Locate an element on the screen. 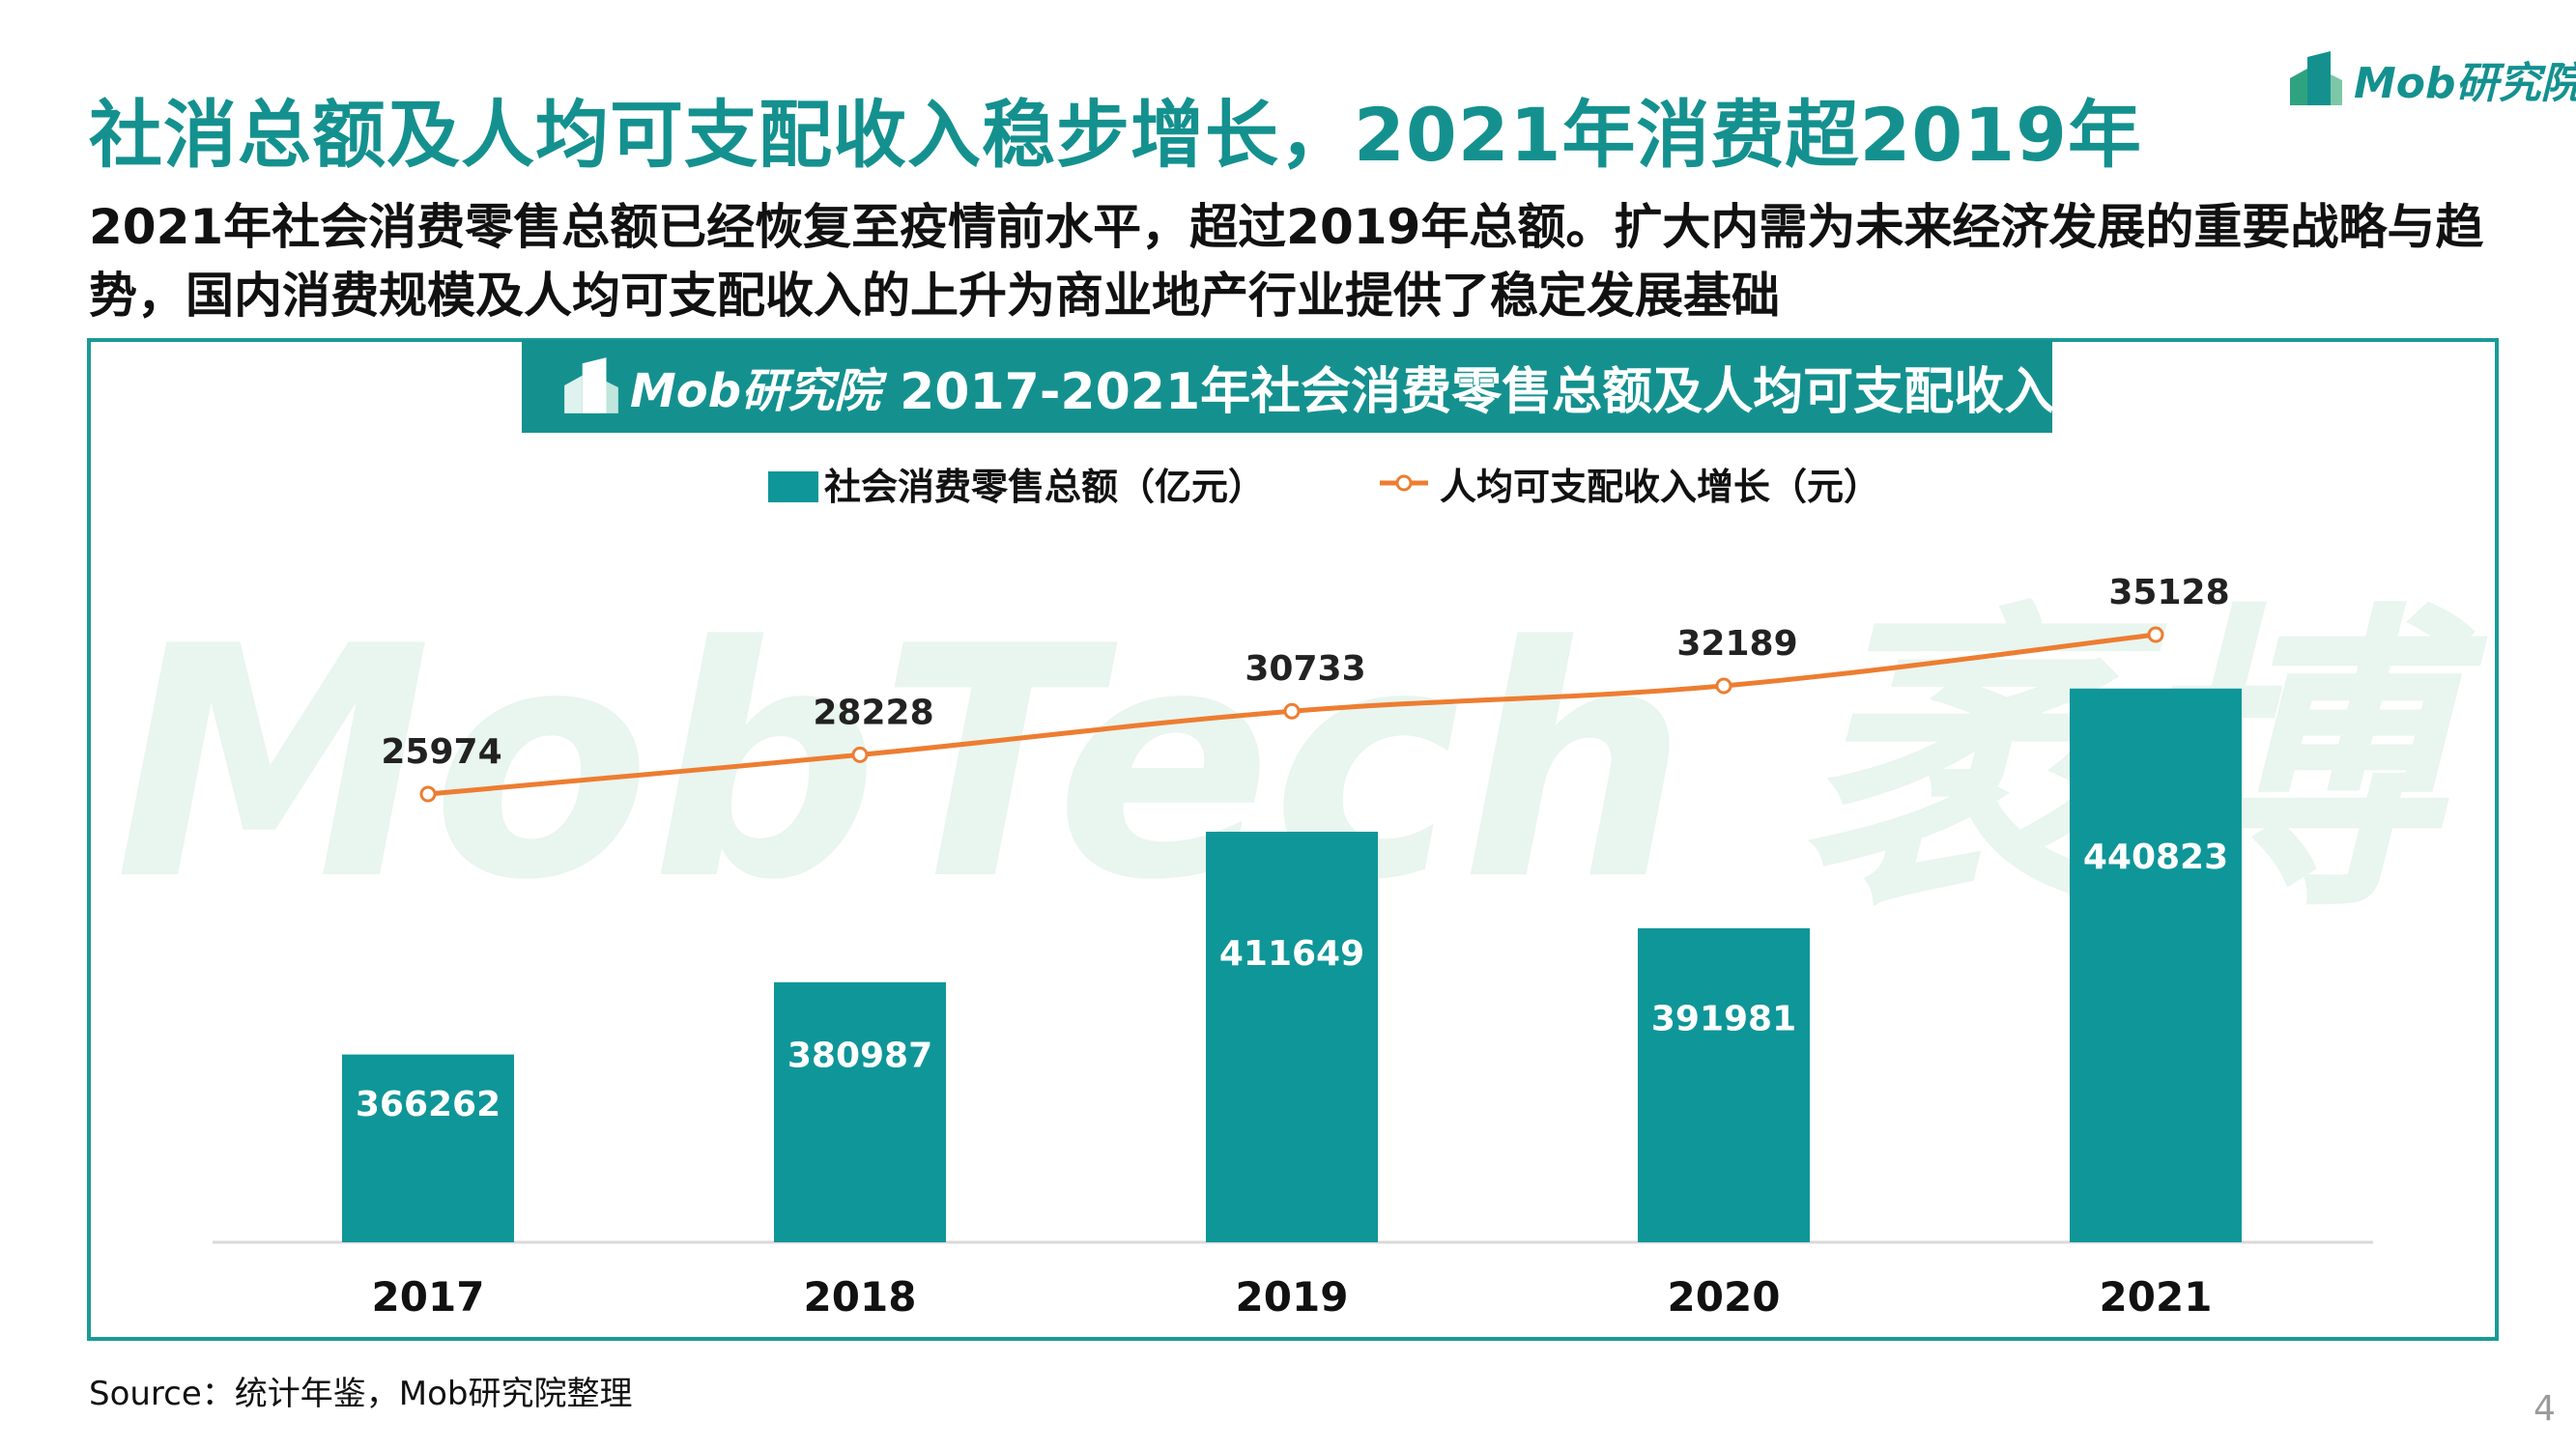 Image resolution: width=2576 pixels, height=1449 pixels. page-title: 社消总额及人均可支配收入稳步增长，2021年消费超2019年 is located at coordinates (1116, 135).